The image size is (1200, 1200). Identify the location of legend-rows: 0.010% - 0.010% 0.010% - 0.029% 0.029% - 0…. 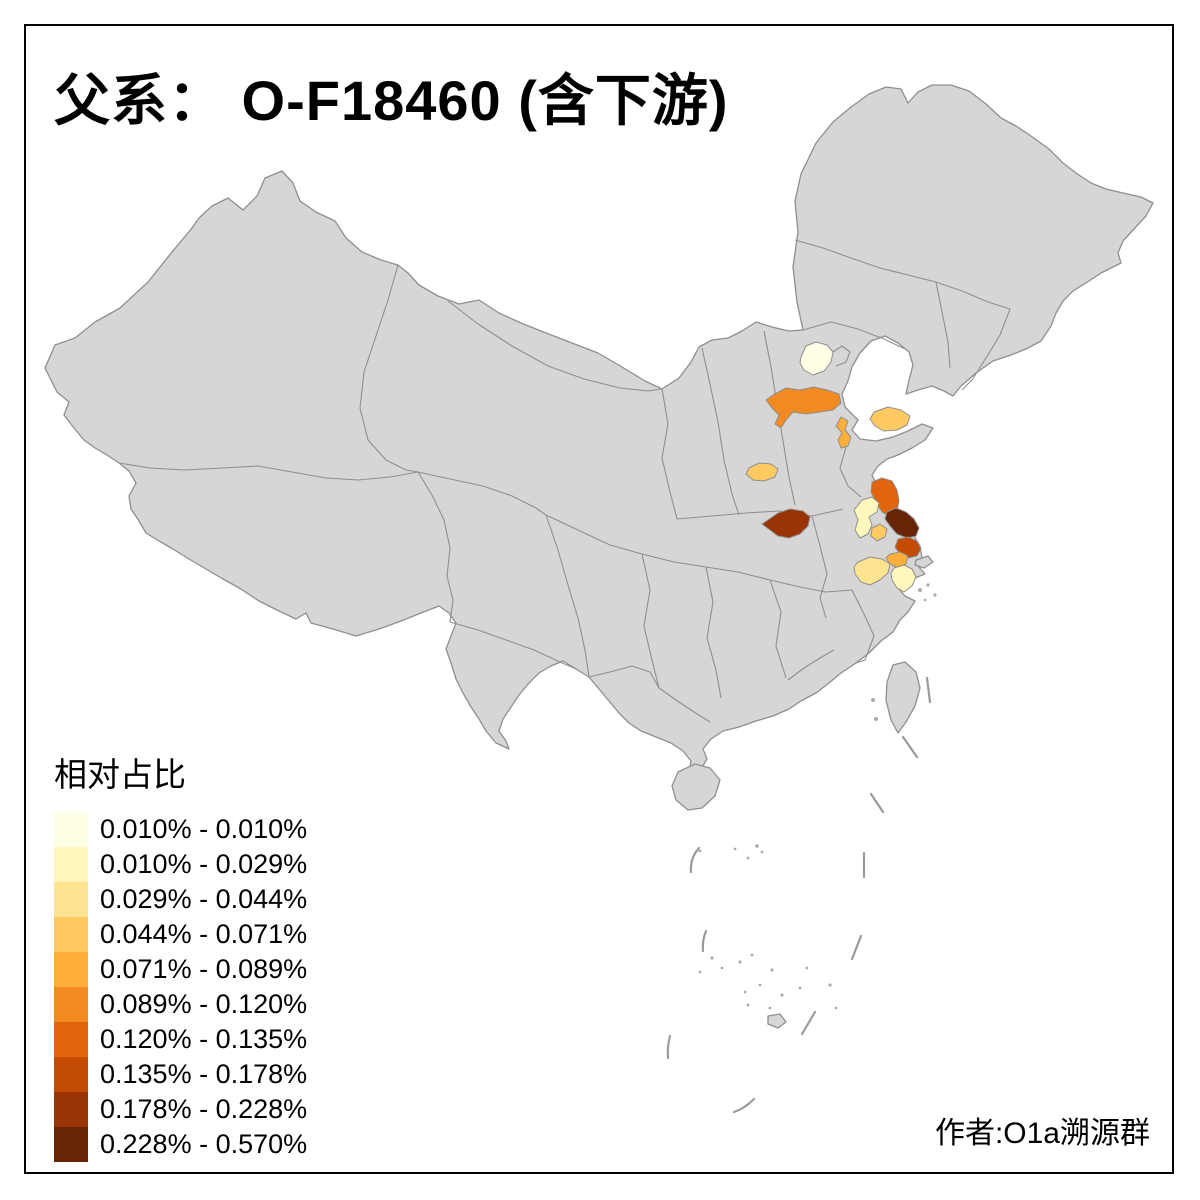
(180, 987).